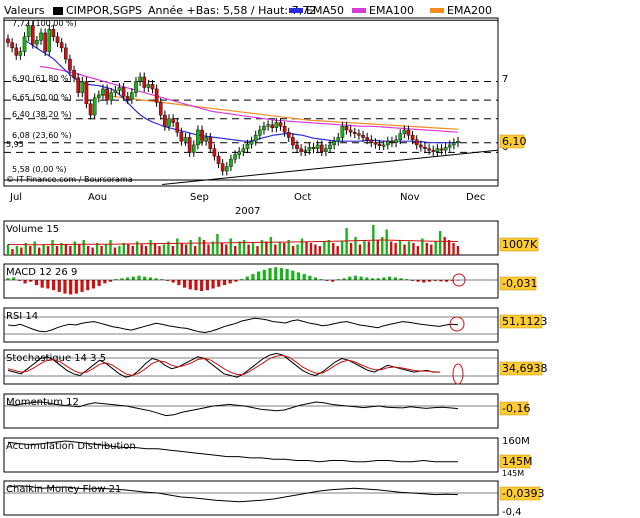 The height and width of the screenshot is (518, 640). Describe the element at coordinates (224, 365) in the screenshot. I see `stoch-d-path` at that location.